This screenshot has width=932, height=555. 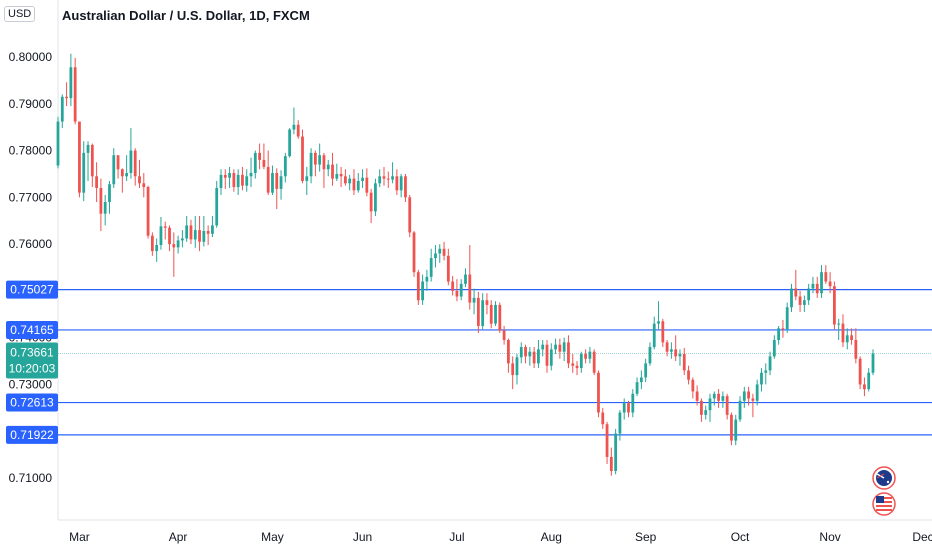 I want to click on level-price-badge: 0.75027, so click(x=32, y=289).